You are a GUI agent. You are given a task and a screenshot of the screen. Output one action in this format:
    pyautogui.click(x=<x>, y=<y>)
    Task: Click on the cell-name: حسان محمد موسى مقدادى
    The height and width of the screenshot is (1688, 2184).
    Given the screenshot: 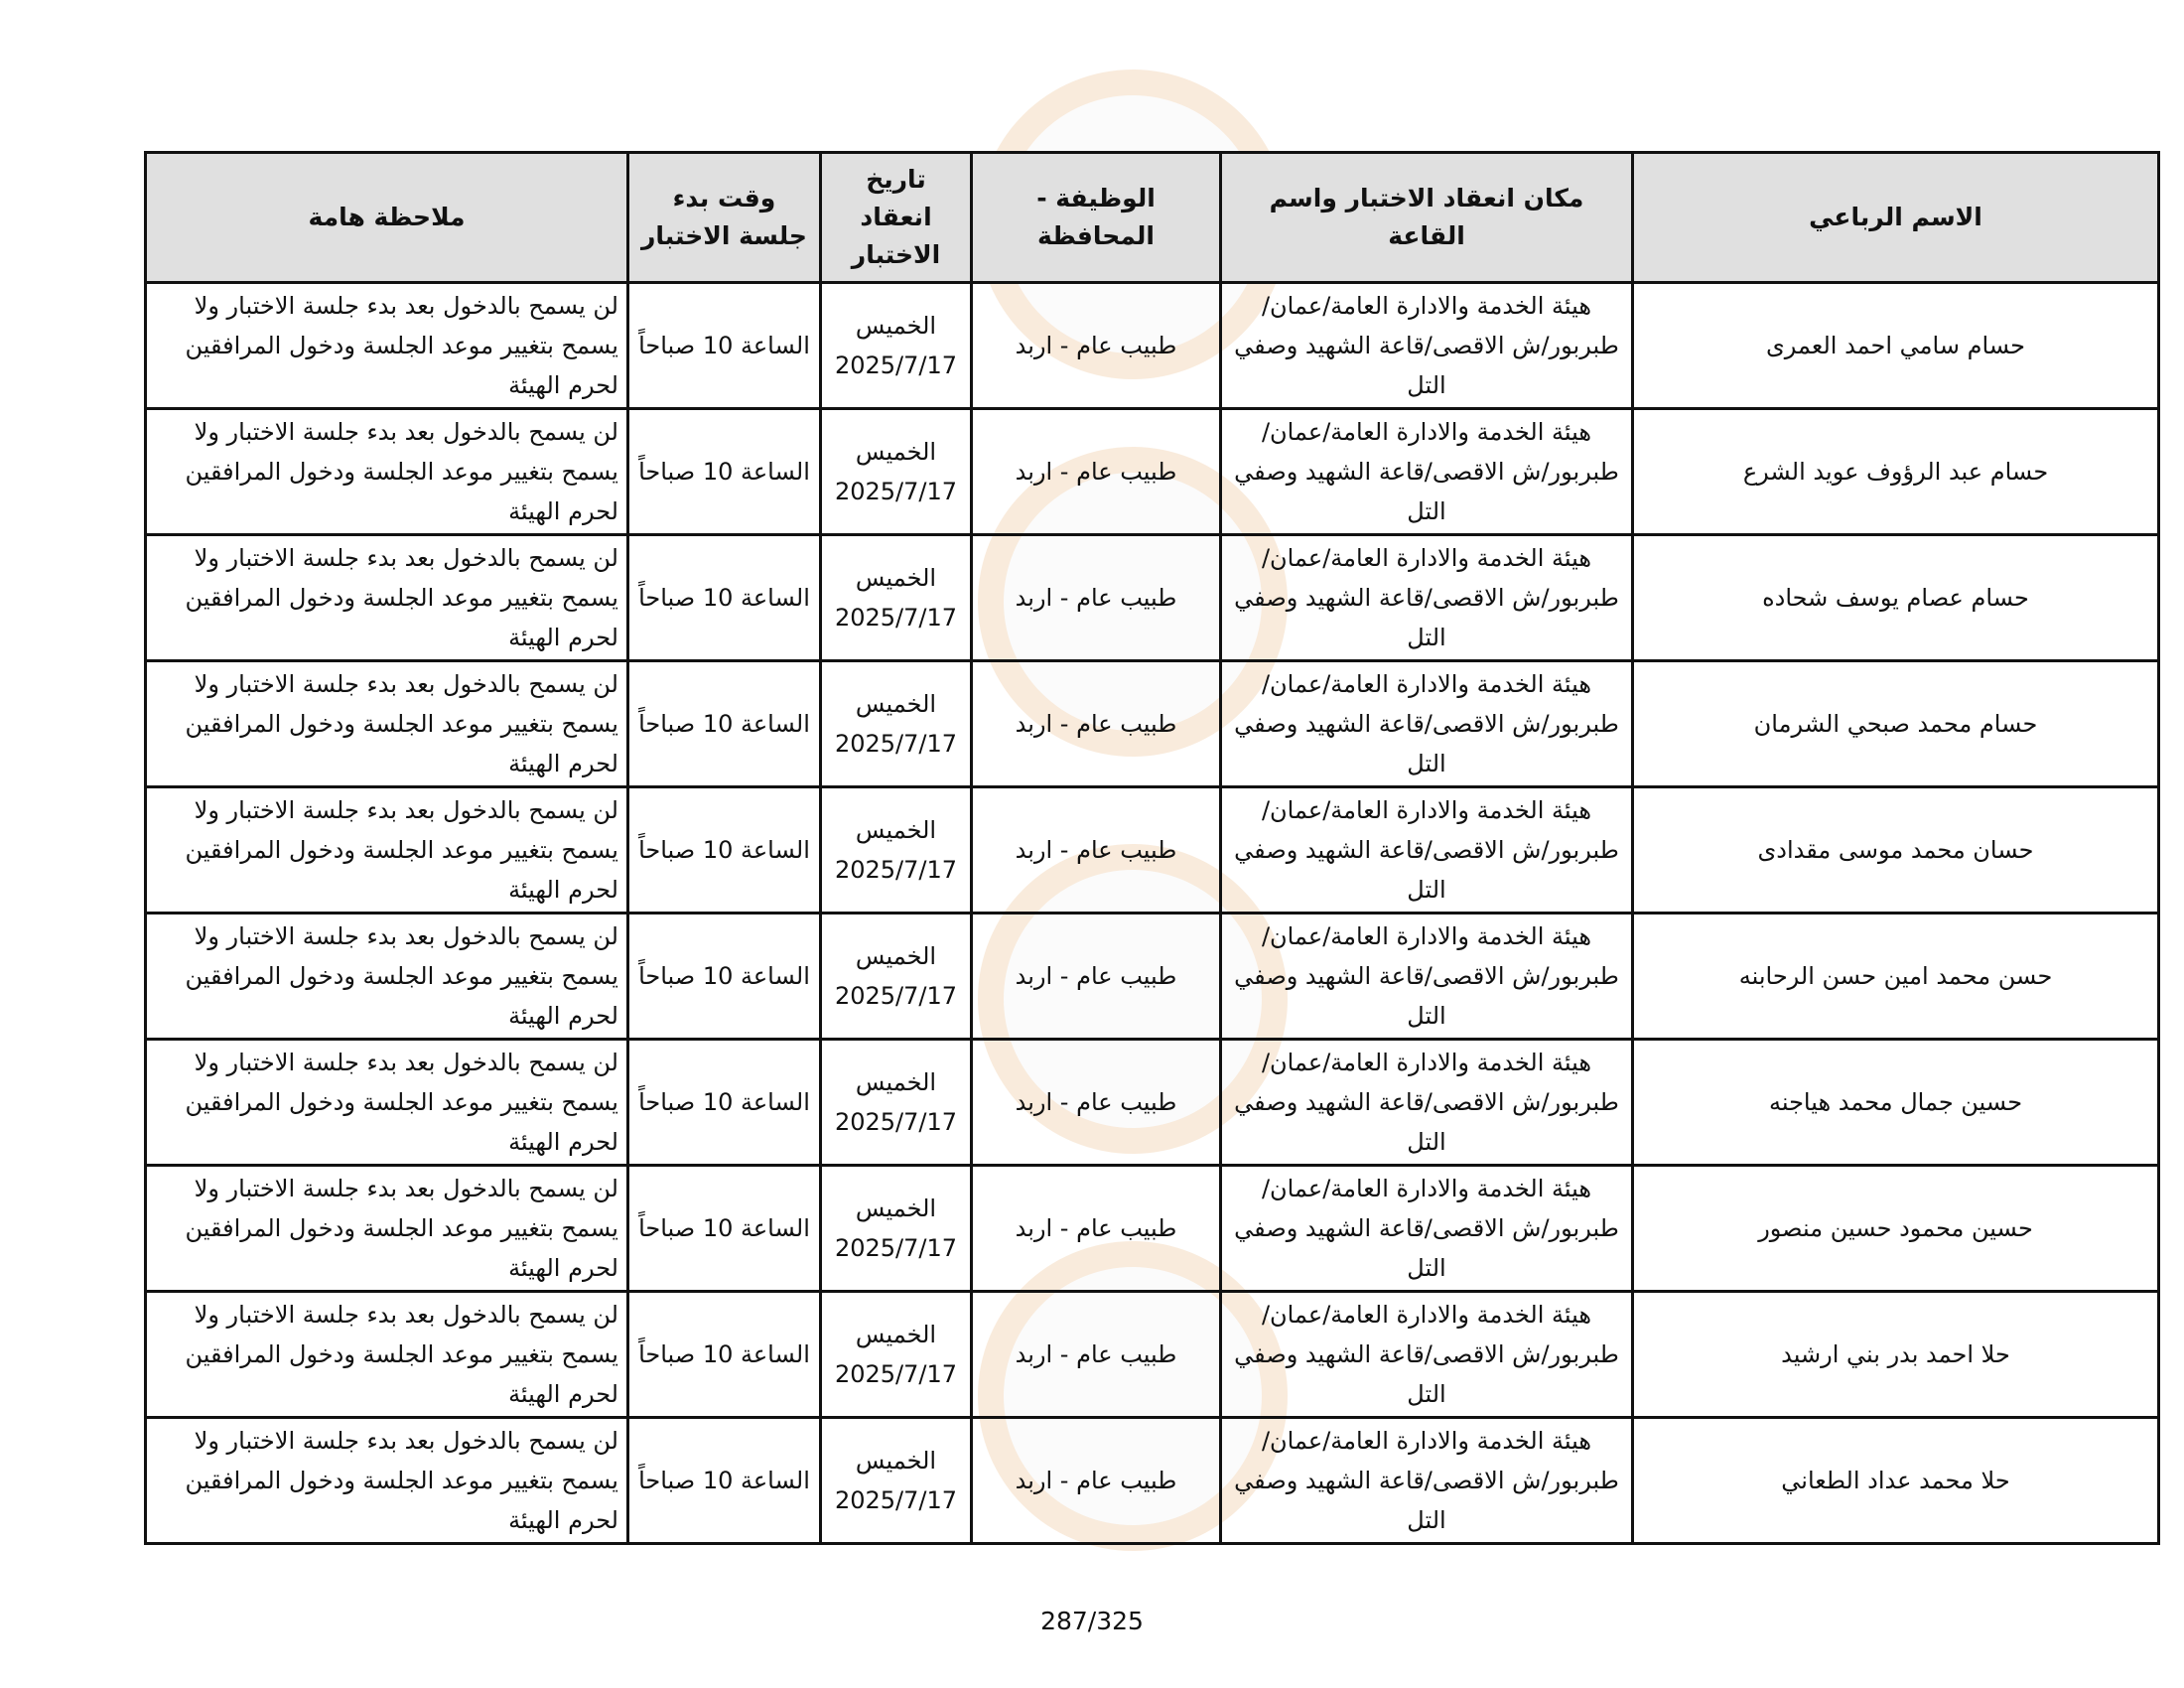 What is the action you would take?
    pyautogui.click(x=1895, y=849)
    